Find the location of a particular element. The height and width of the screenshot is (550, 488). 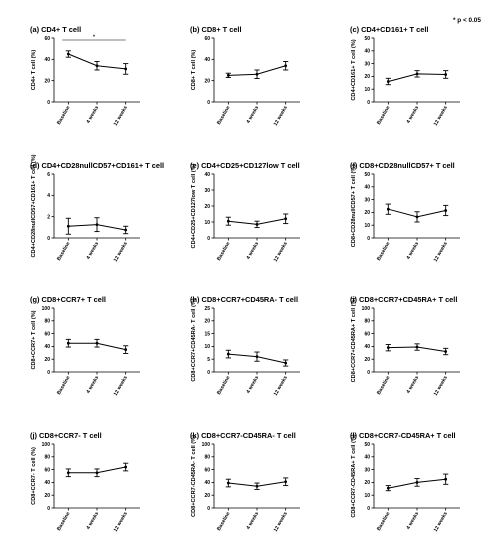

y-axis-label: CD8+CCR7-CD45RA+ T cell (%) is located at coordinates (354, 475).